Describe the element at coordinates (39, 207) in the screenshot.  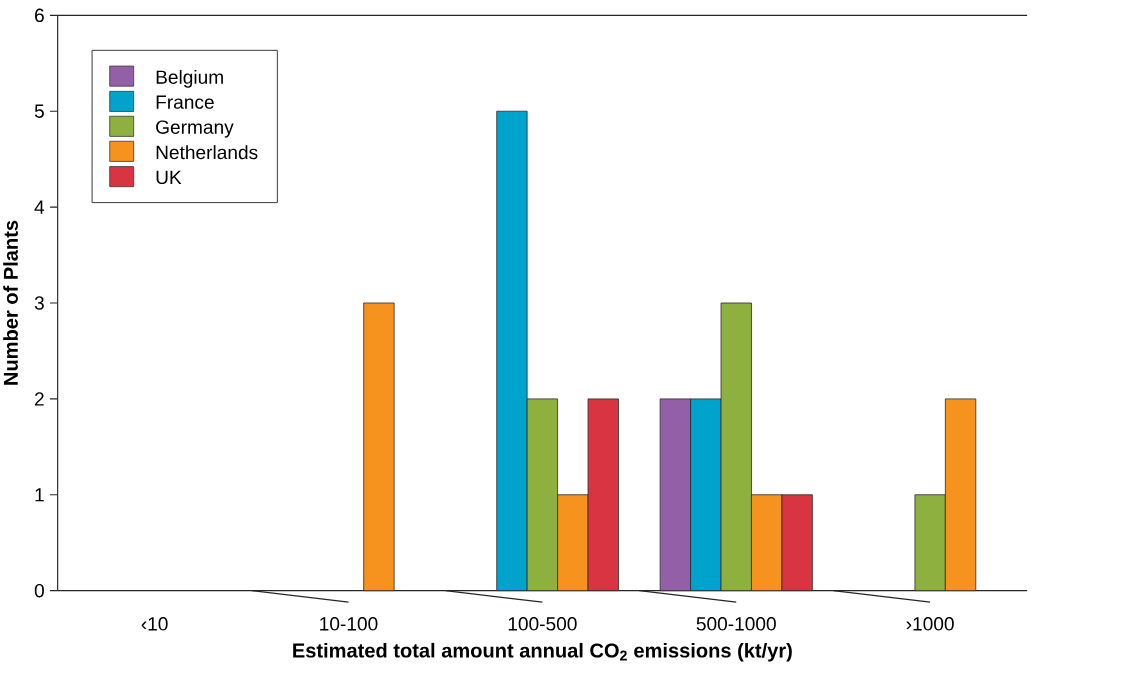
I see `y-tick-label: 4` at that location.